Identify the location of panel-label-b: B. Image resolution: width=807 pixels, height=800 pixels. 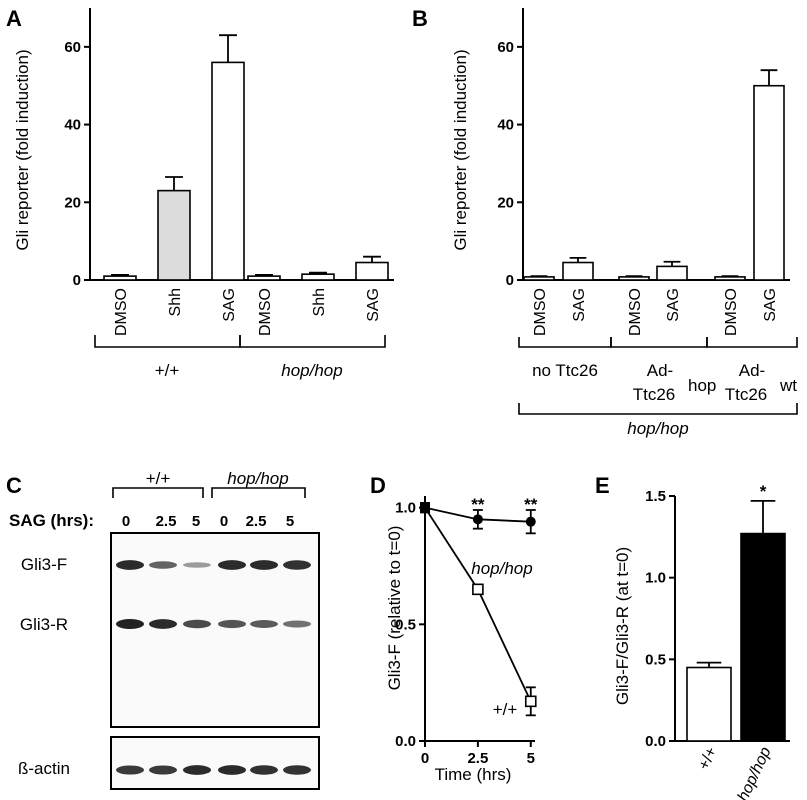
(420, 18).